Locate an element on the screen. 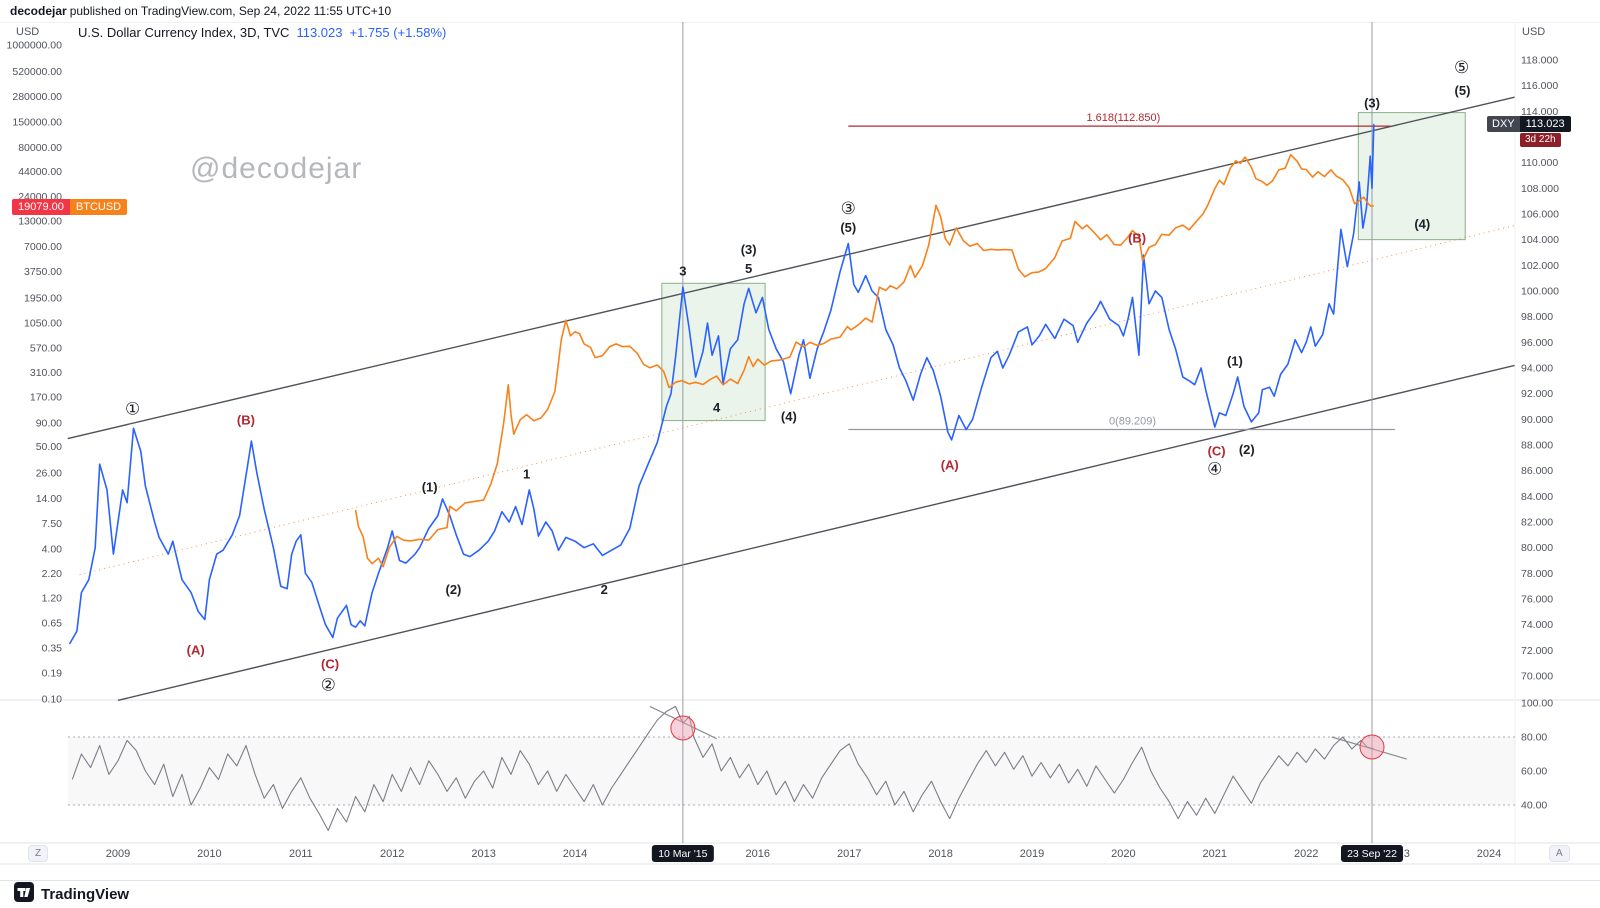 This screenshot has height=908, width=1600. series-oscillator-line is located at coordinates (722, 768).